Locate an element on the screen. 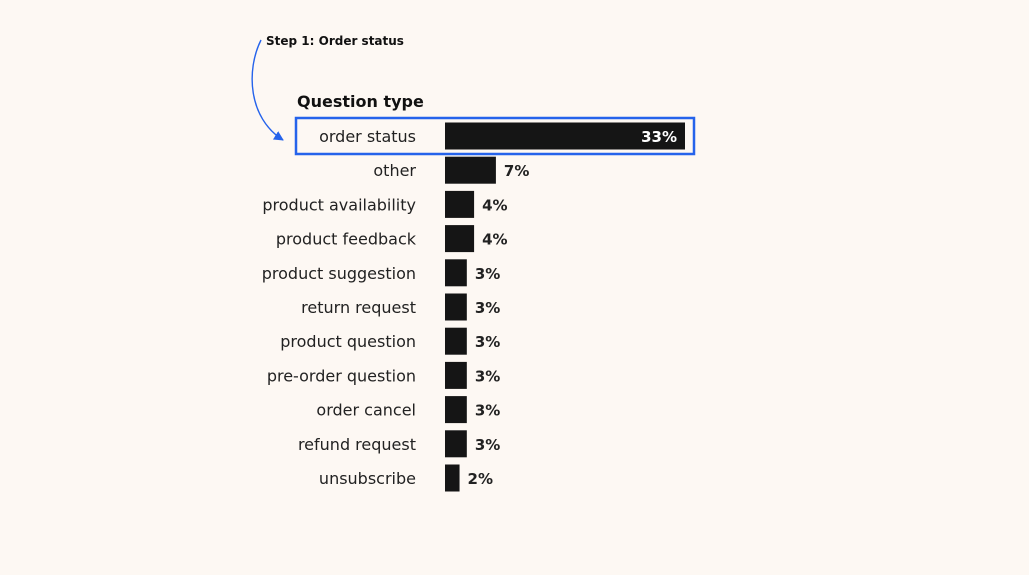 The width and height of the screenshot is (1029, 575). data-label: 7% is located at coordinates (516, 171).